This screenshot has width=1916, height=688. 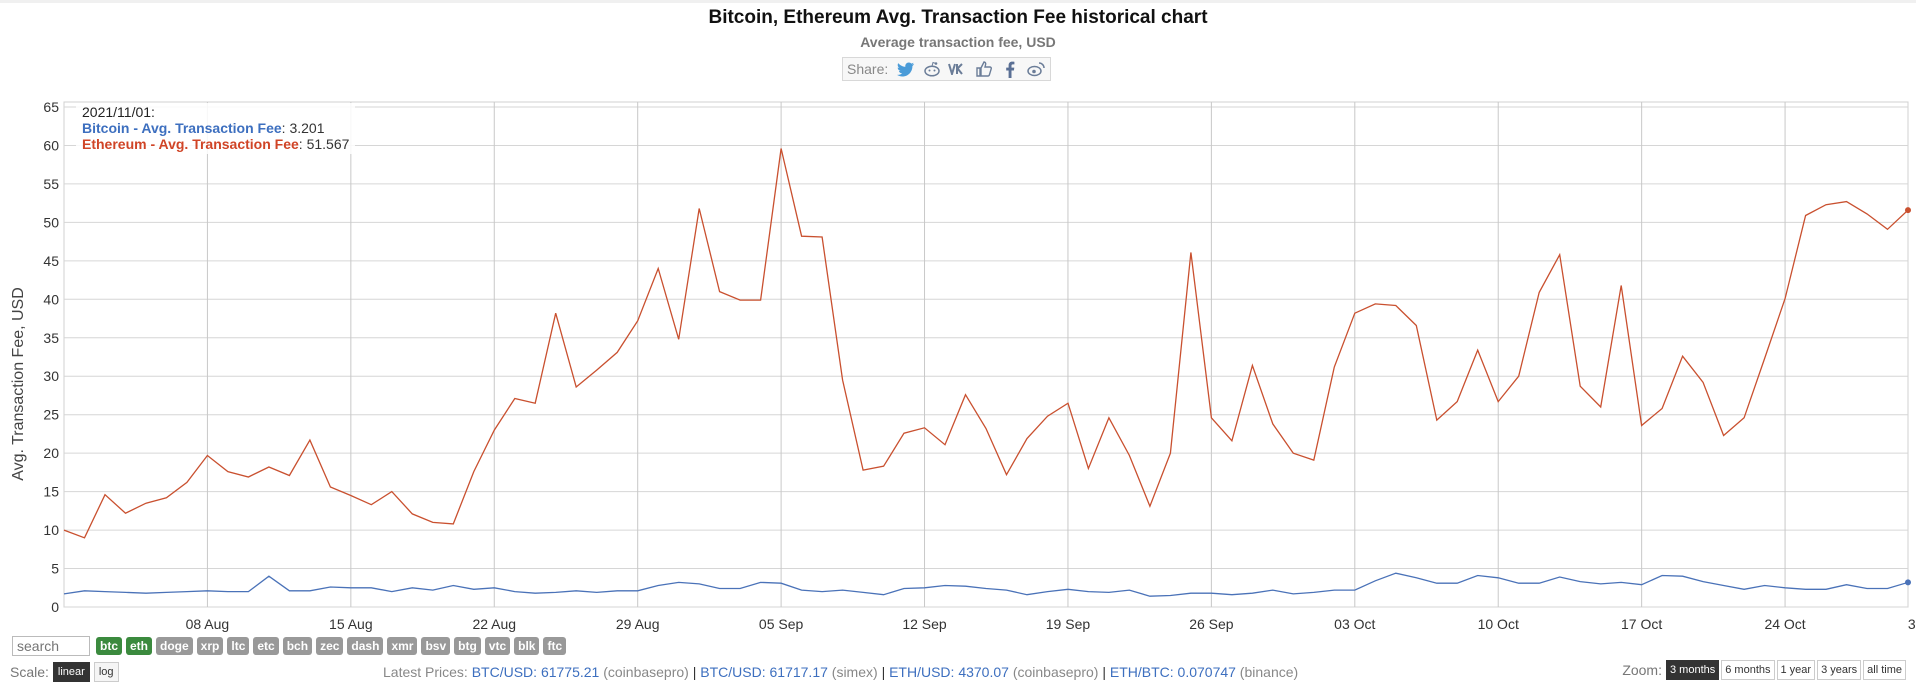 What do you see at coordinates (266, 646) in the screenshot?
I see `coin-button-etc: etc` at bounding box center [266, 646].